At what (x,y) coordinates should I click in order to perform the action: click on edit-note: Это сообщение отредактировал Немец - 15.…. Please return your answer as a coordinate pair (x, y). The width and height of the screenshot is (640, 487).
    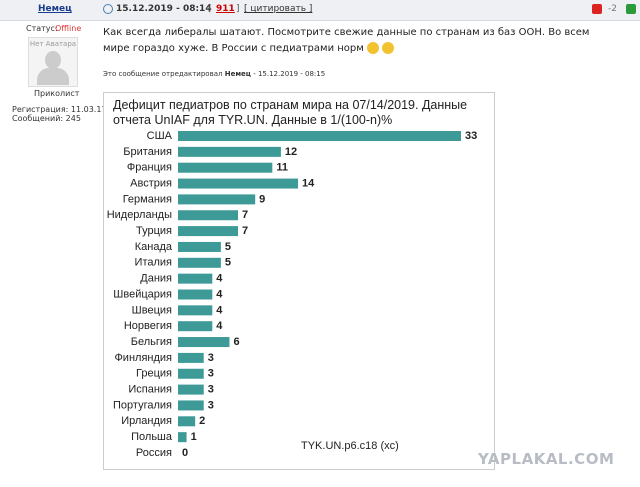
    Looking at the image, I should click on (214, 74).